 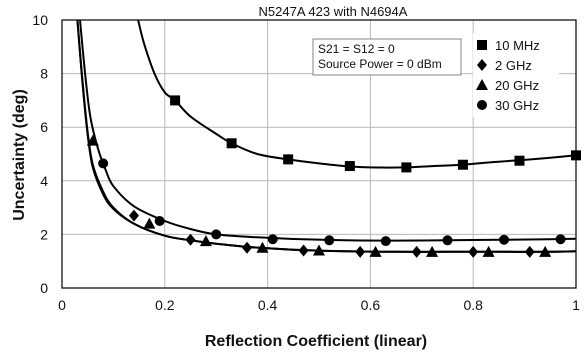 What do you see at coordinates (268, 305) in the screenshot?
I see `x-tick-label: 0.4` at bounding box center [268, 305].